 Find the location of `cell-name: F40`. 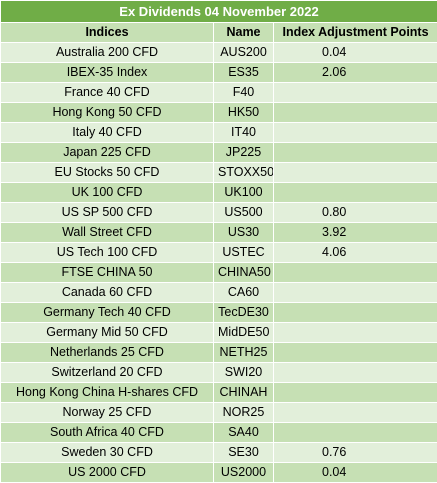

cell-name: F40 is located at coordinates (243, 92).